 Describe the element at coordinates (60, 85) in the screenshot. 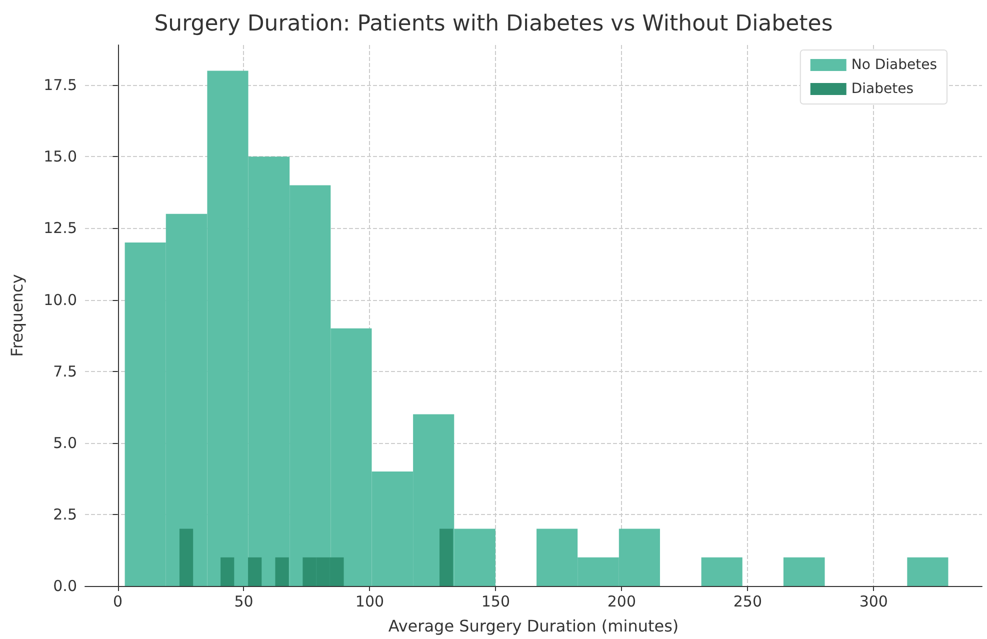

I see `y-tick-label: 17.5` at that location.